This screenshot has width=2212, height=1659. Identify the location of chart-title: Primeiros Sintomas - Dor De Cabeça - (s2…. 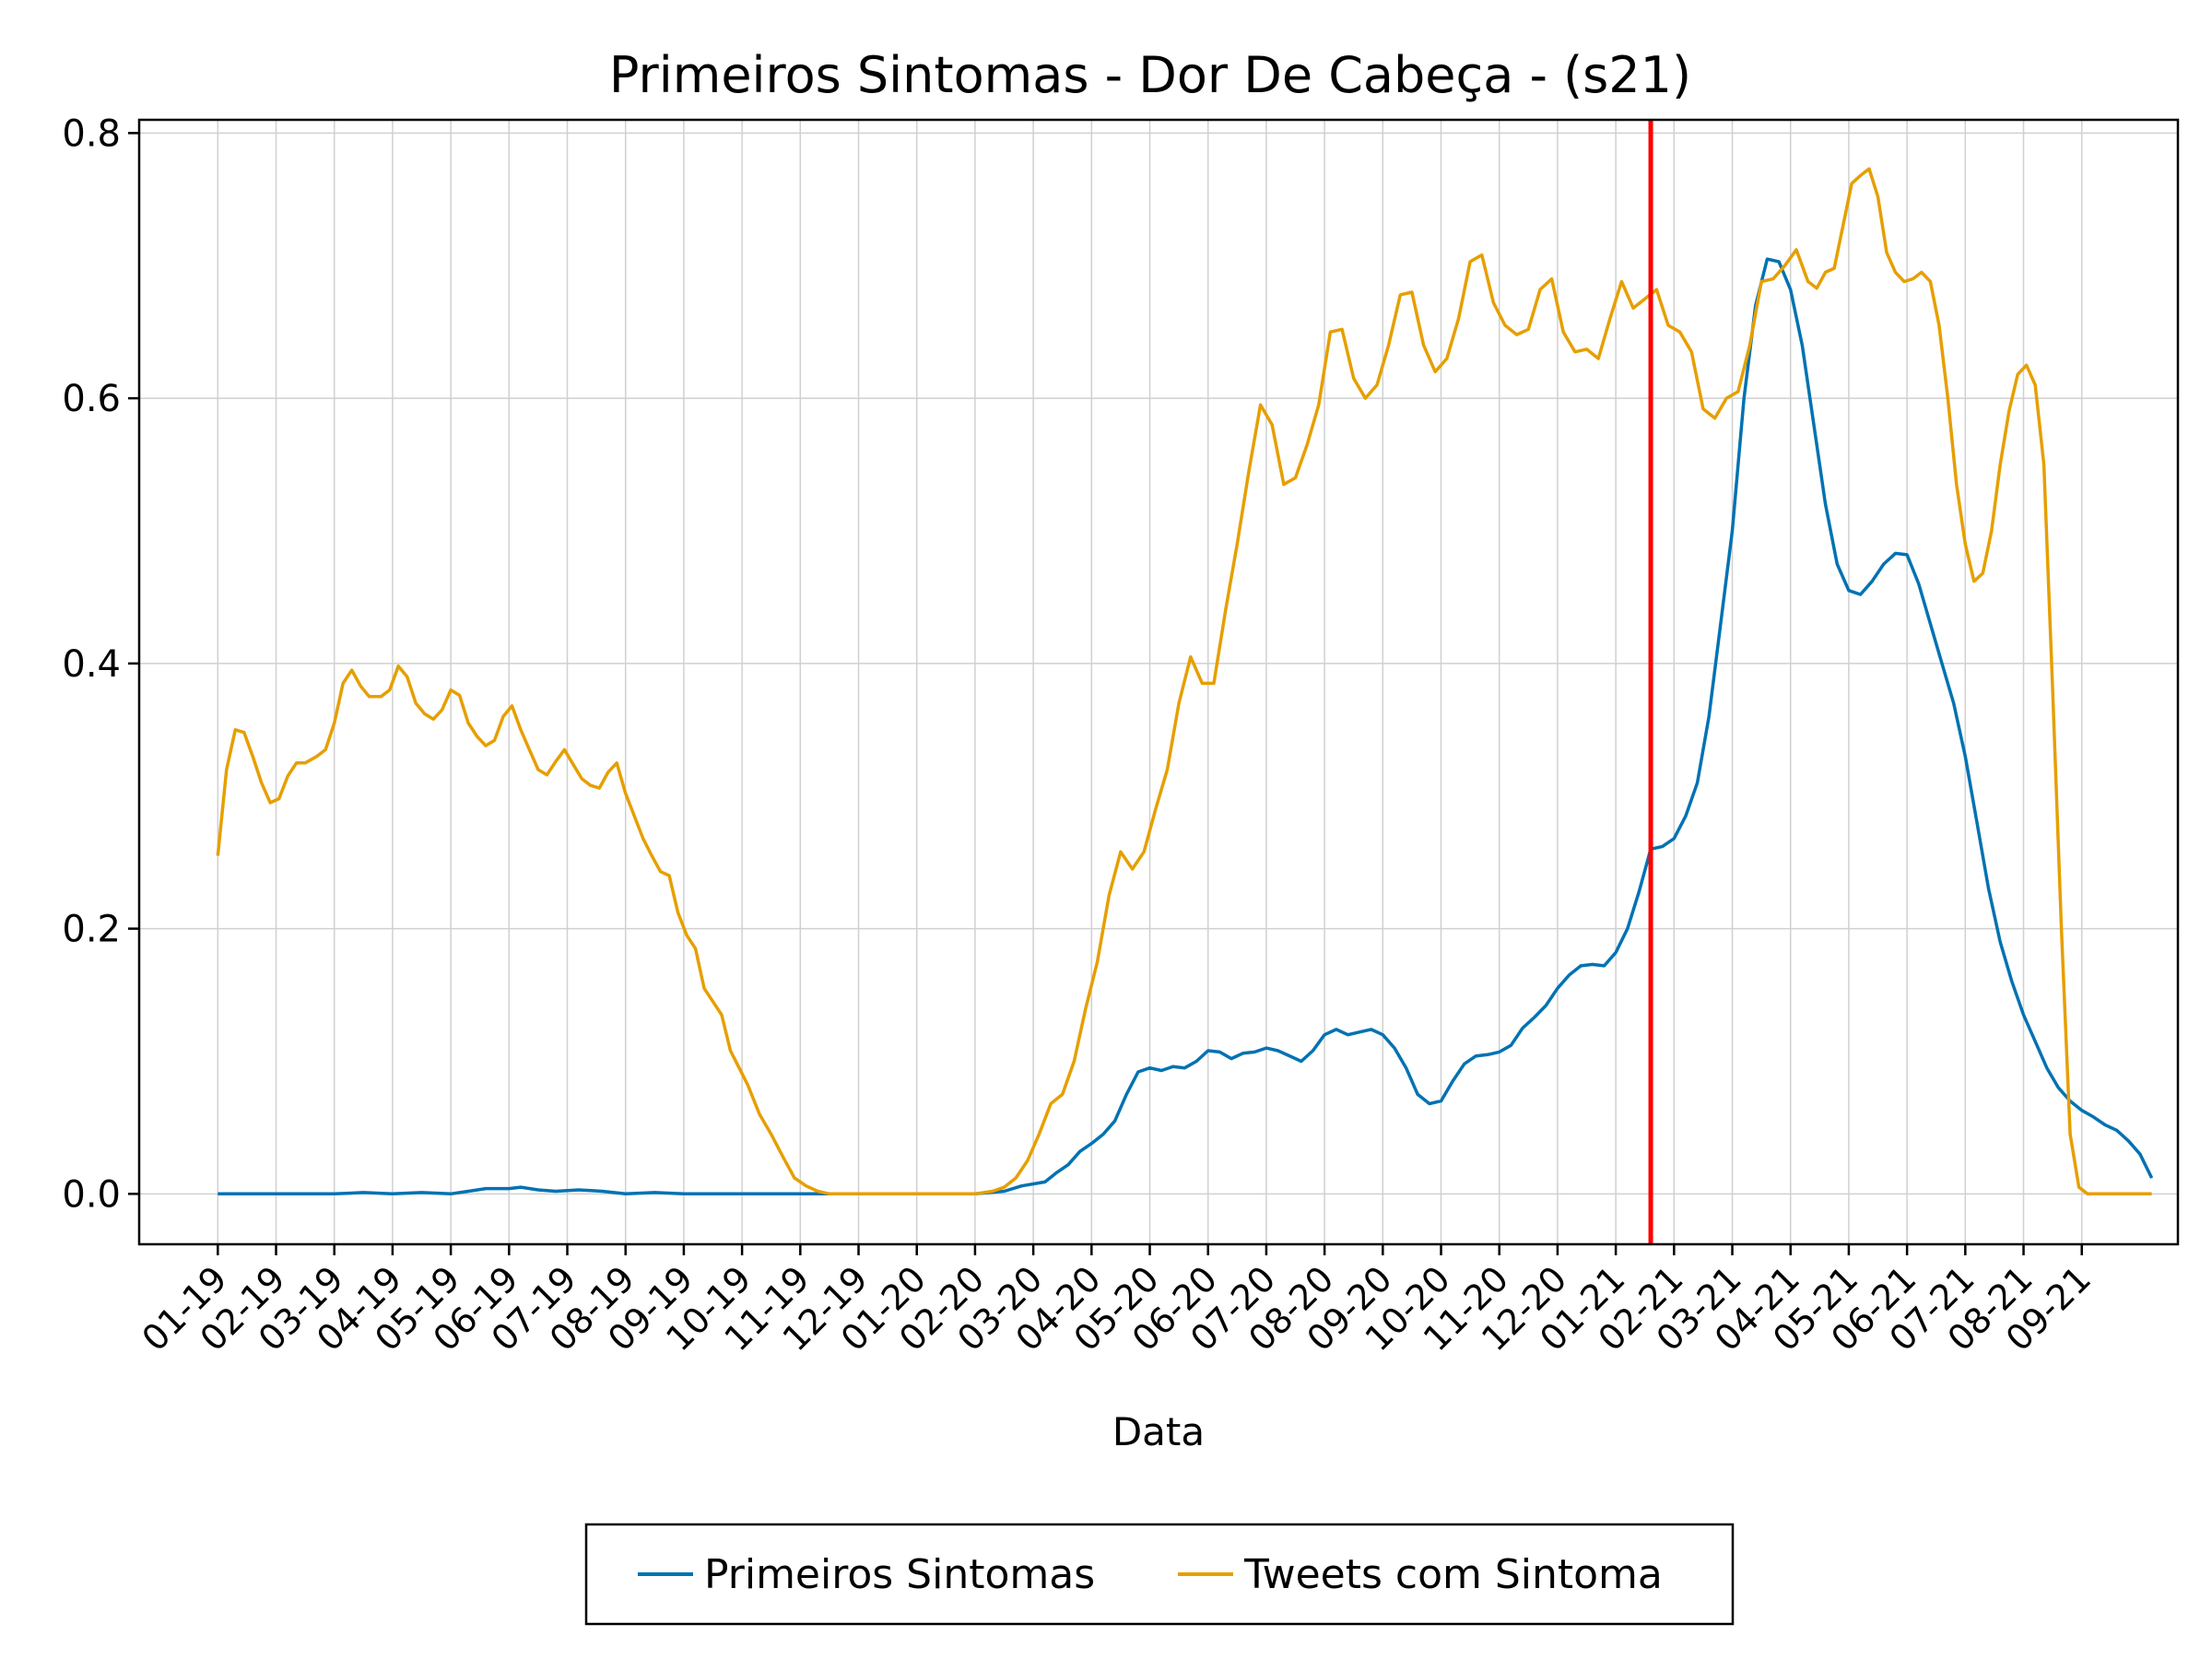
(1150, 75).